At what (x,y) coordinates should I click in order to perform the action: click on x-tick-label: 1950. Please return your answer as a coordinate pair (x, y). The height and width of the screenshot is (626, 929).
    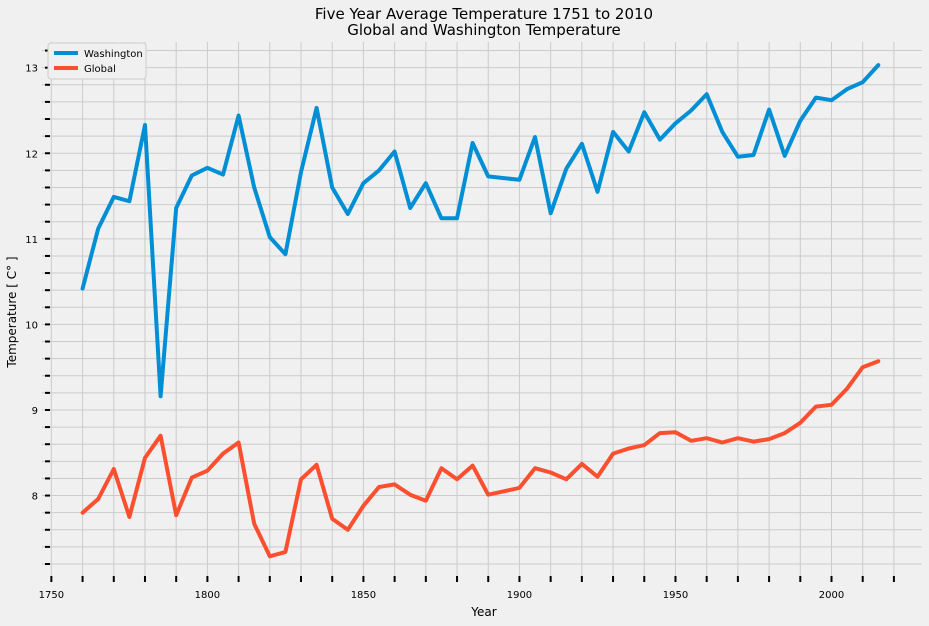
    Looking at the image, I should click on (675, 595).